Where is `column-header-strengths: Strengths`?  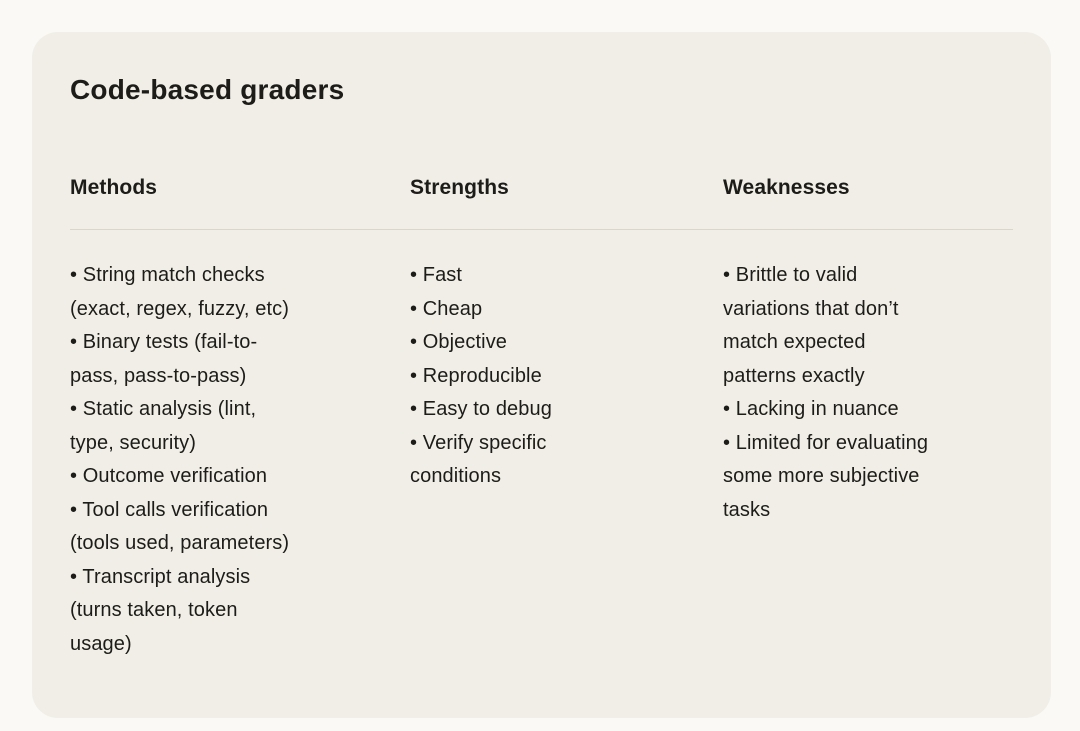 column-header-strengths: Strengths is located at coordinates (459, 187).